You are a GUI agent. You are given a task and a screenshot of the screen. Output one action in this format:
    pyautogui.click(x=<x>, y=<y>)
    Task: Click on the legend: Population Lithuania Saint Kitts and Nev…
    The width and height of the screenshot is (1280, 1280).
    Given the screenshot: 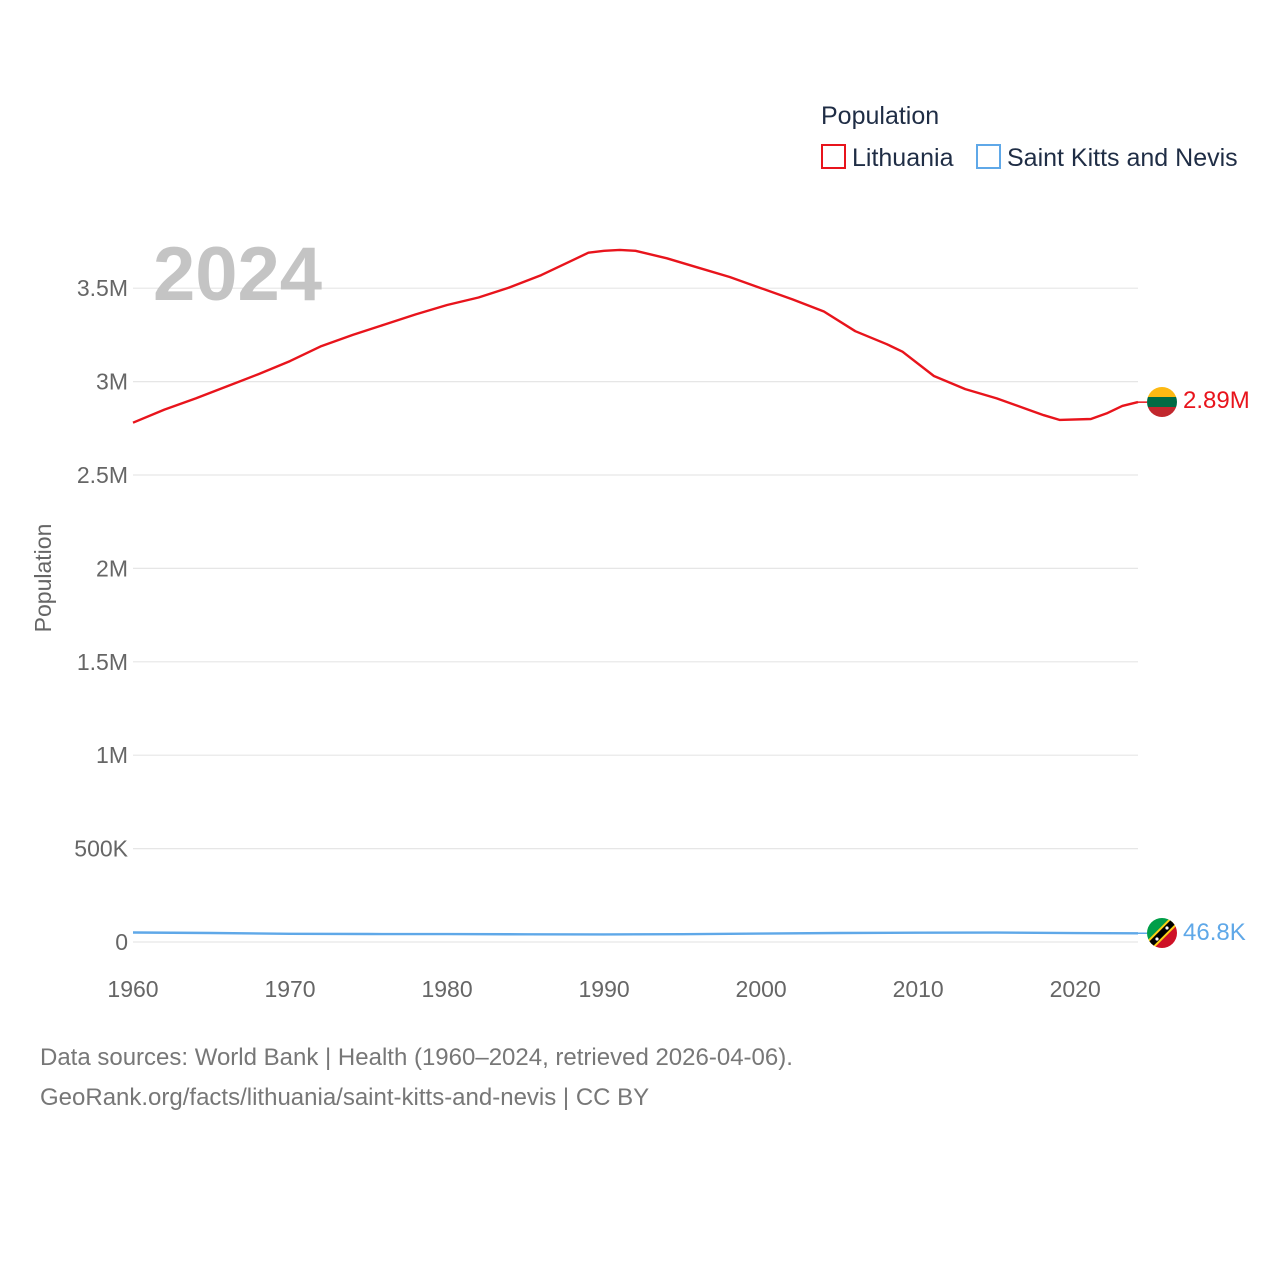 What is the action you would take?
    pyautogui.click(x=1029, y=137)
    